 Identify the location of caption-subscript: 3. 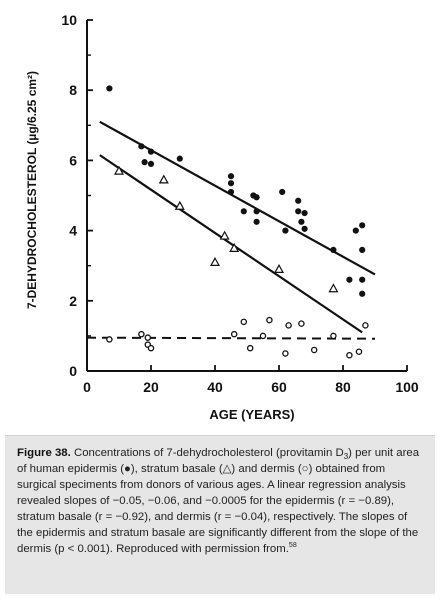
(346, 456).